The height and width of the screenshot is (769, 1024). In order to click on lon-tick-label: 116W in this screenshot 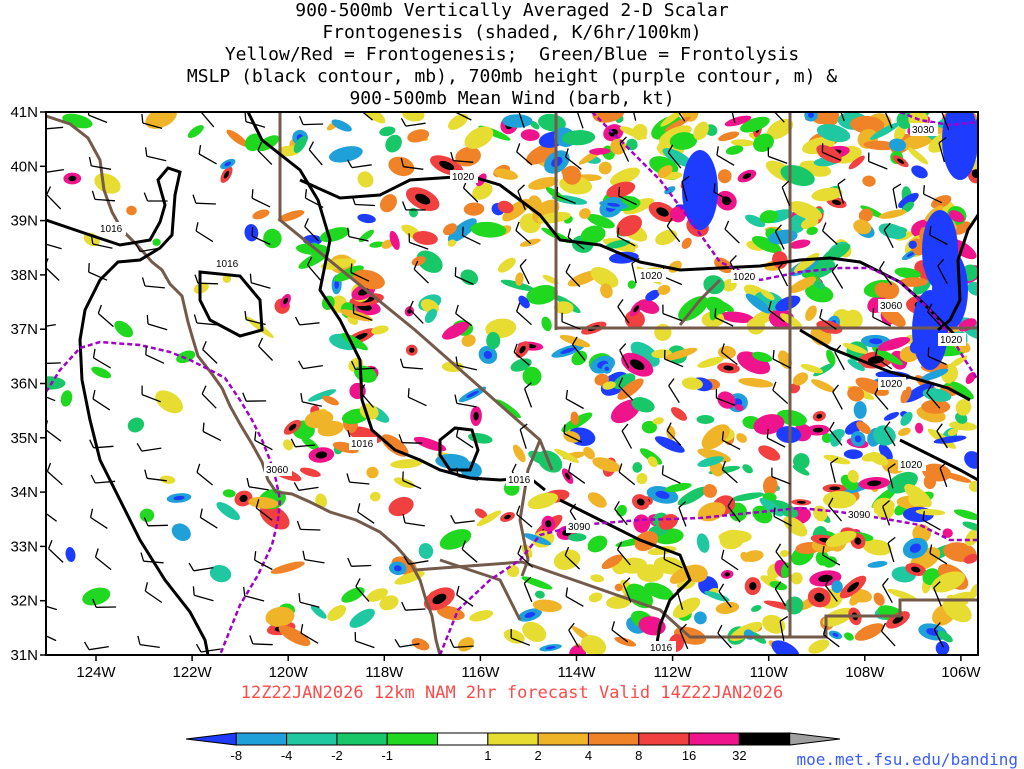, I will do `click(480, 672)`.